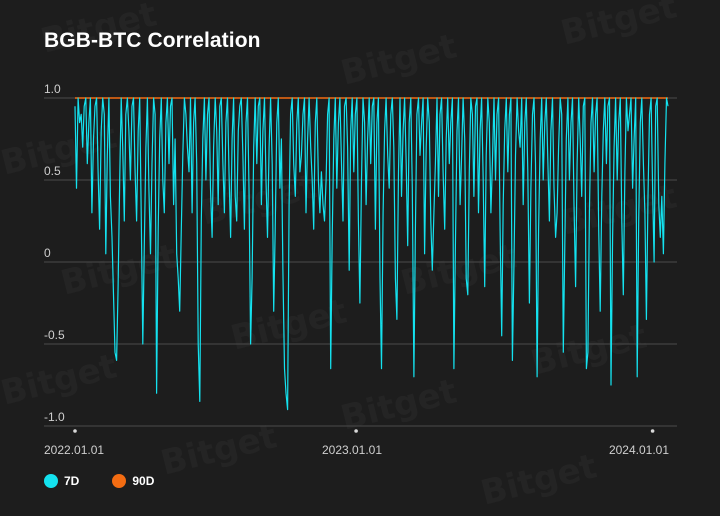 The width and height of the screenshot is (720, 516). Describe the element at coordinates (52, 89) in the screenshot. I see `y-tick-label: 1.0` at that location.